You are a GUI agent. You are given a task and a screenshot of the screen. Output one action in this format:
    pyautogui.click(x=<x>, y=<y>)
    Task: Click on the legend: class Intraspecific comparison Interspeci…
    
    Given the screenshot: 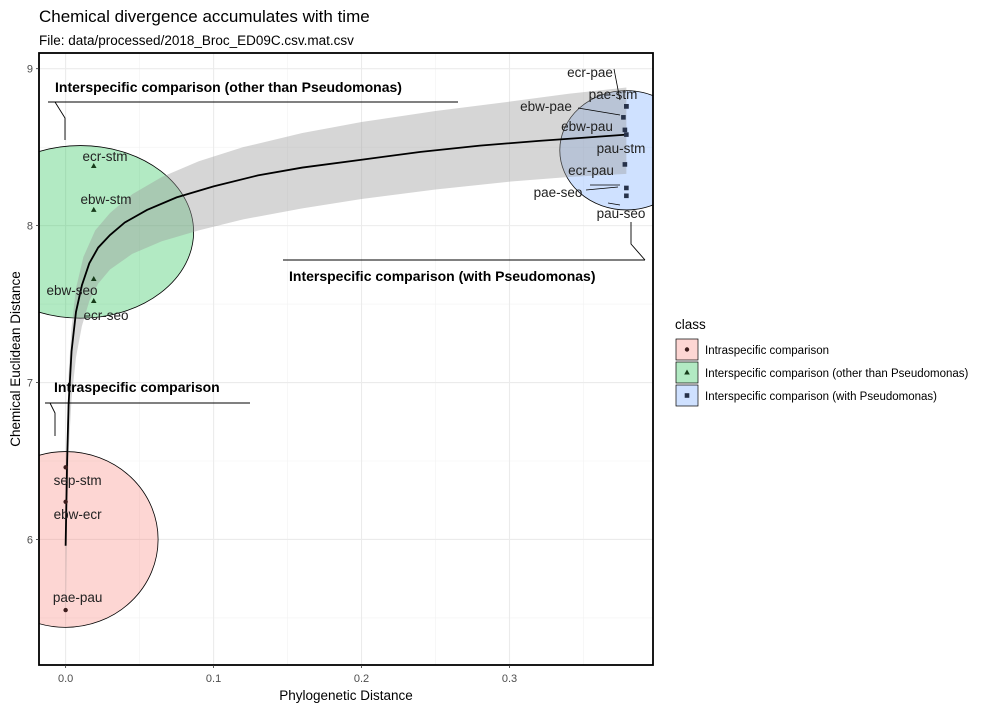 What is the action you would take?
    pyautogui.click(x=822, y=362)
    